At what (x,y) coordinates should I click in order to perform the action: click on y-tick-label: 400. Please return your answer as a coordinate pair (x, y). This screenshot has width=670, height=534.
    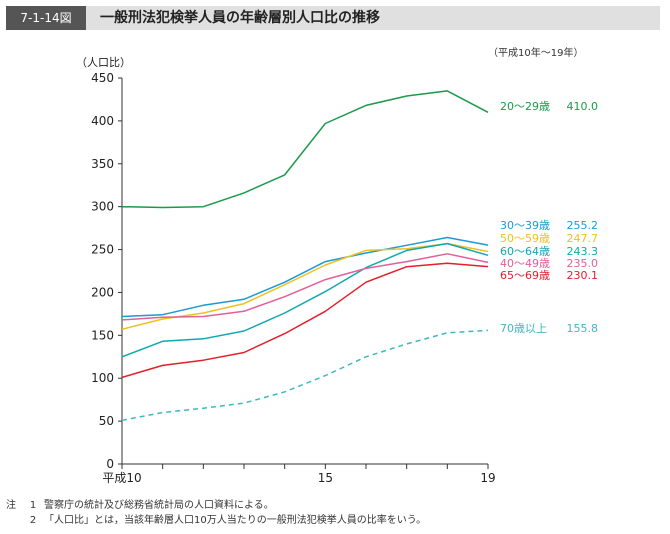
    Looking at the image, I should click on (102, 121).